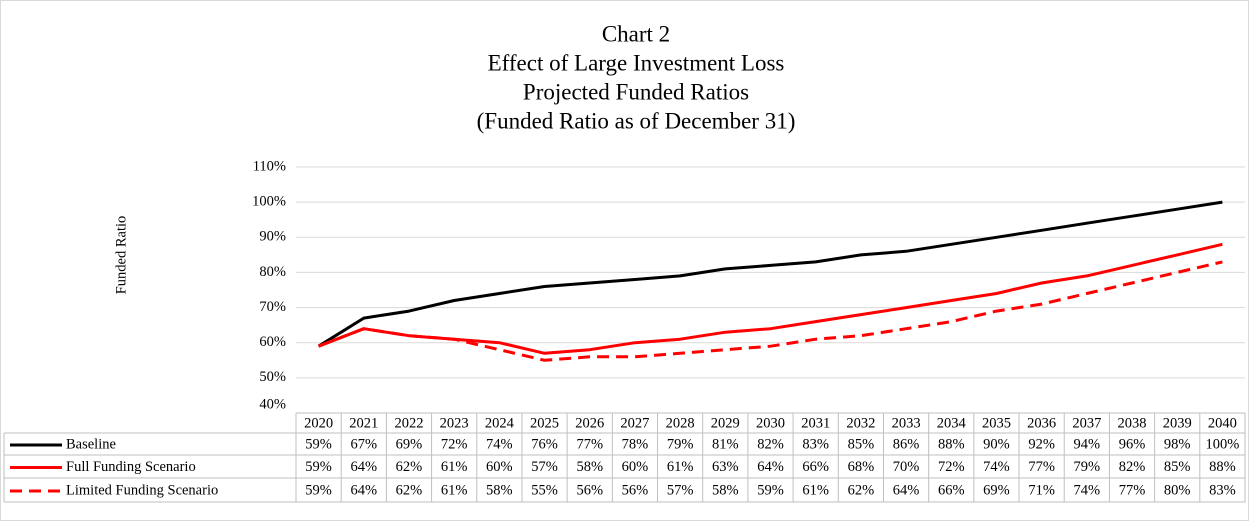  Describe the element at coordinates (1177, 490) in the screenshot. I see `data-label: 80%` at that location.